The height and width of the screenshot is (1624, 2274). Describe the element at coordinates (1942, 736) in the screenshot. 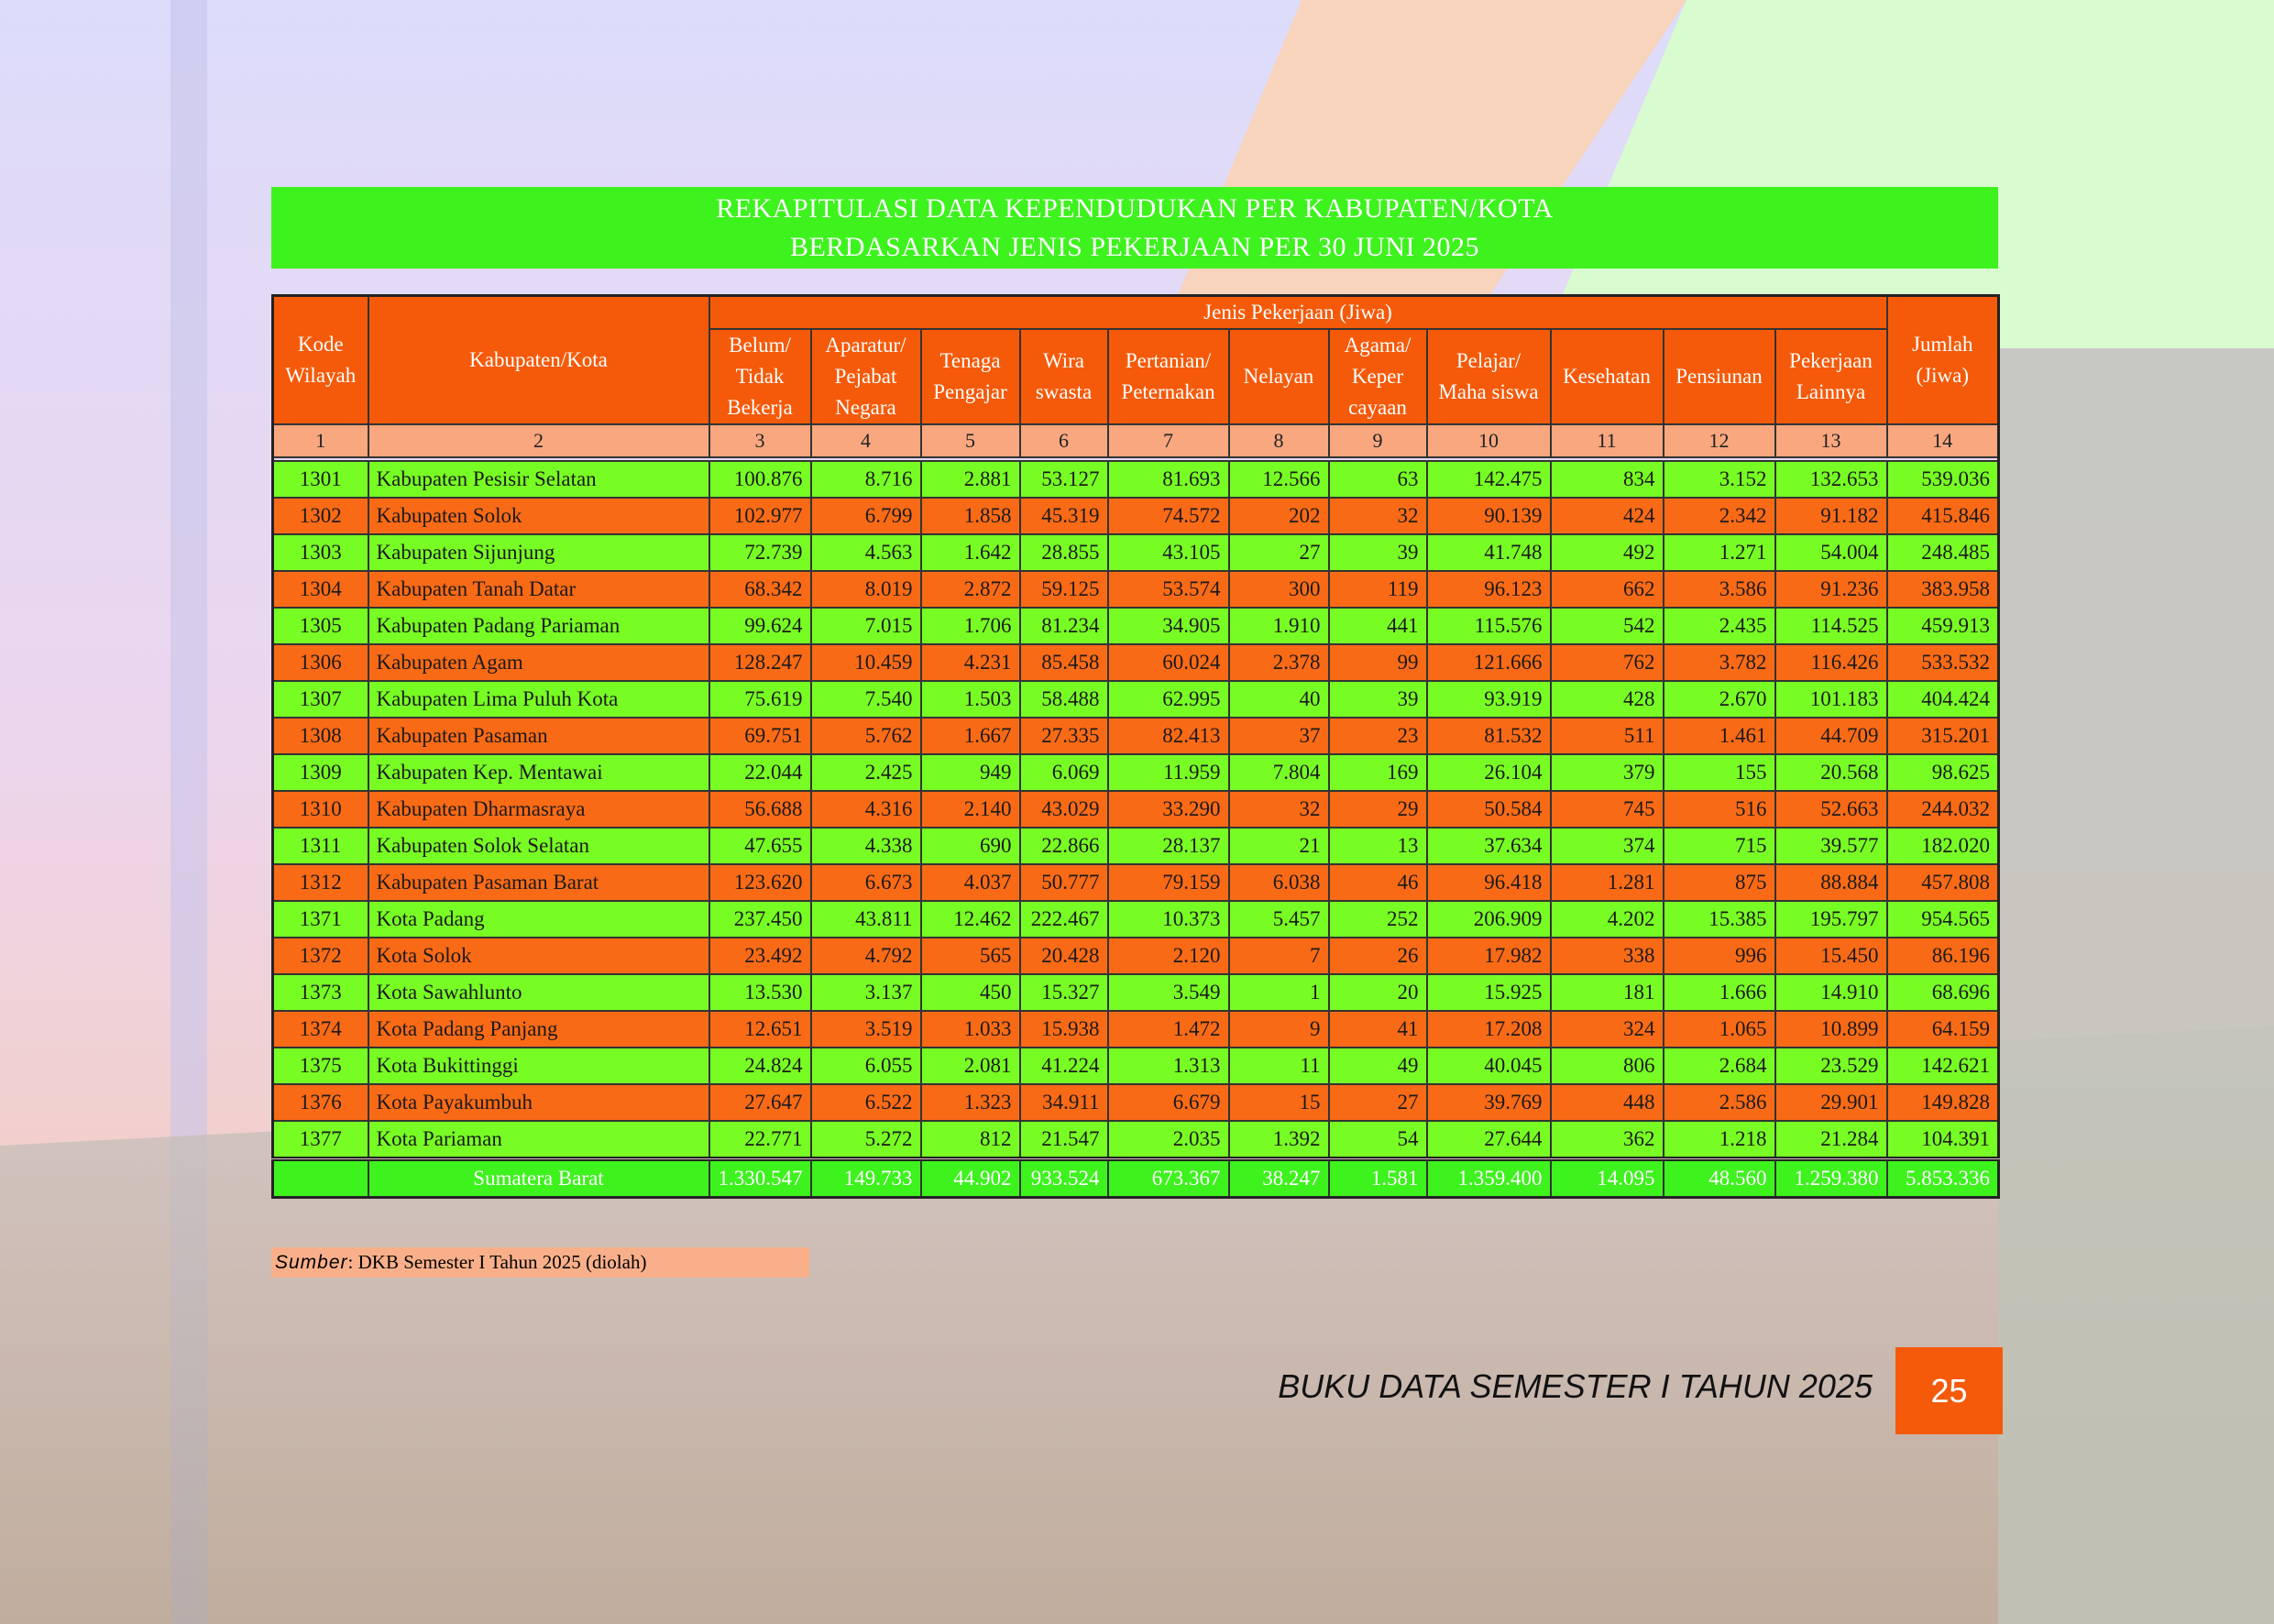

I see `cell: 315.201` at that location.